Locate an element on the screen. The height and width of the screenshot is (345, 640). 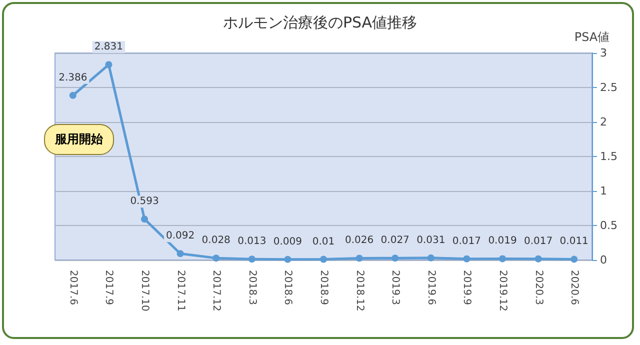
data-label: 0.01 is located at coordinates (323, 242).